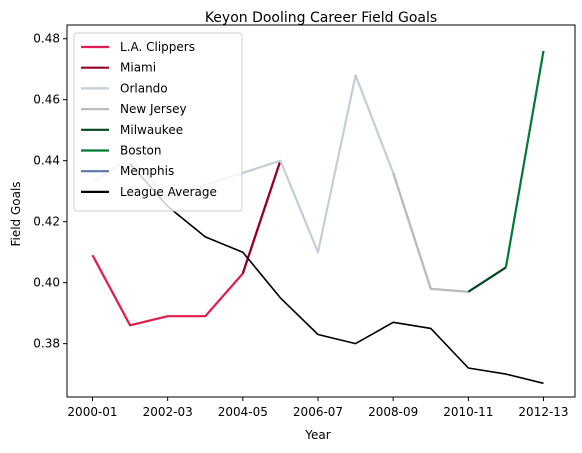 The height and width of the screenshot is (453, 582). I want to click on legend-label-5: Boston, so click(140, 151).